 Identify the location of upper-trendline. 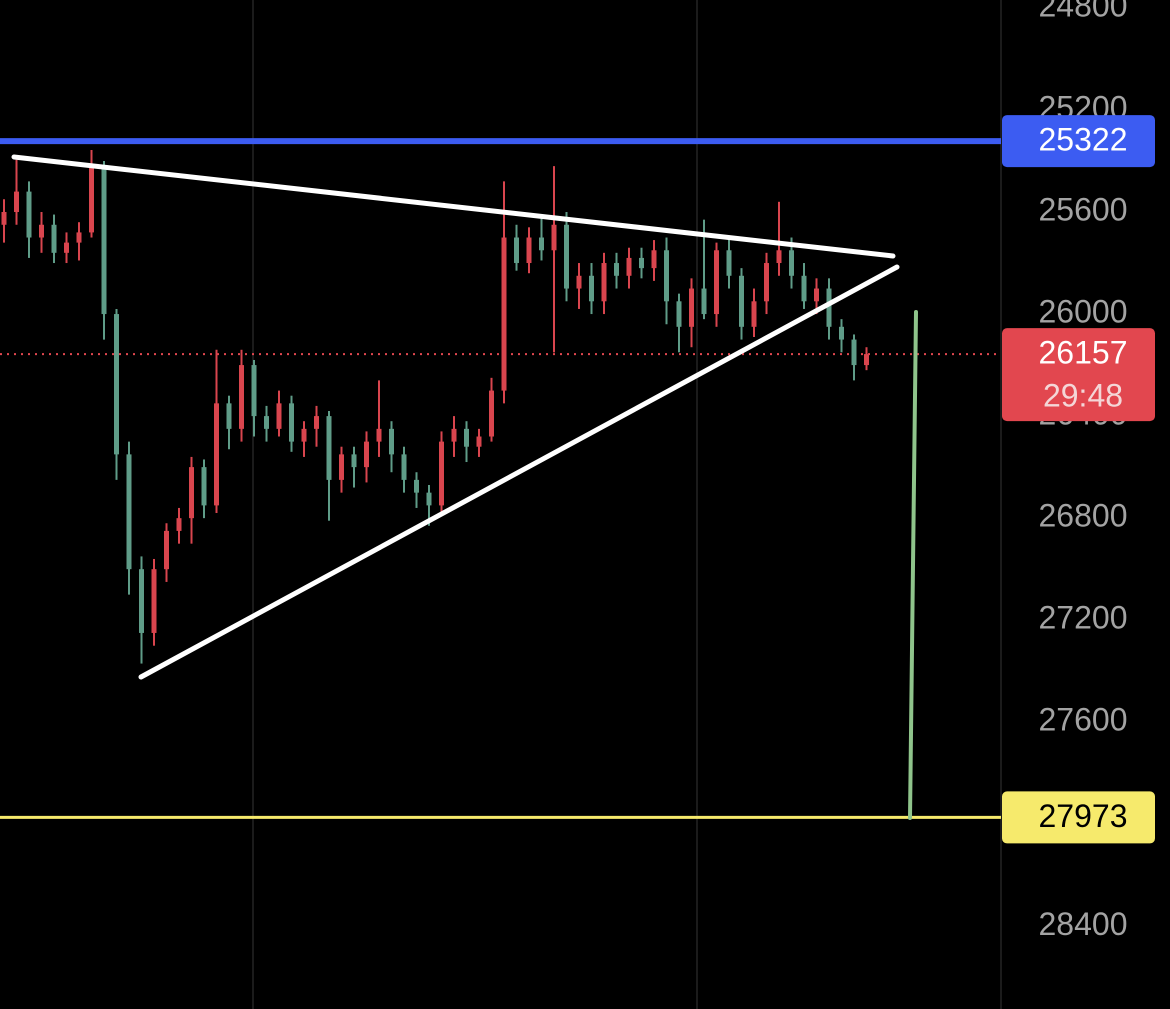
(453, 206).